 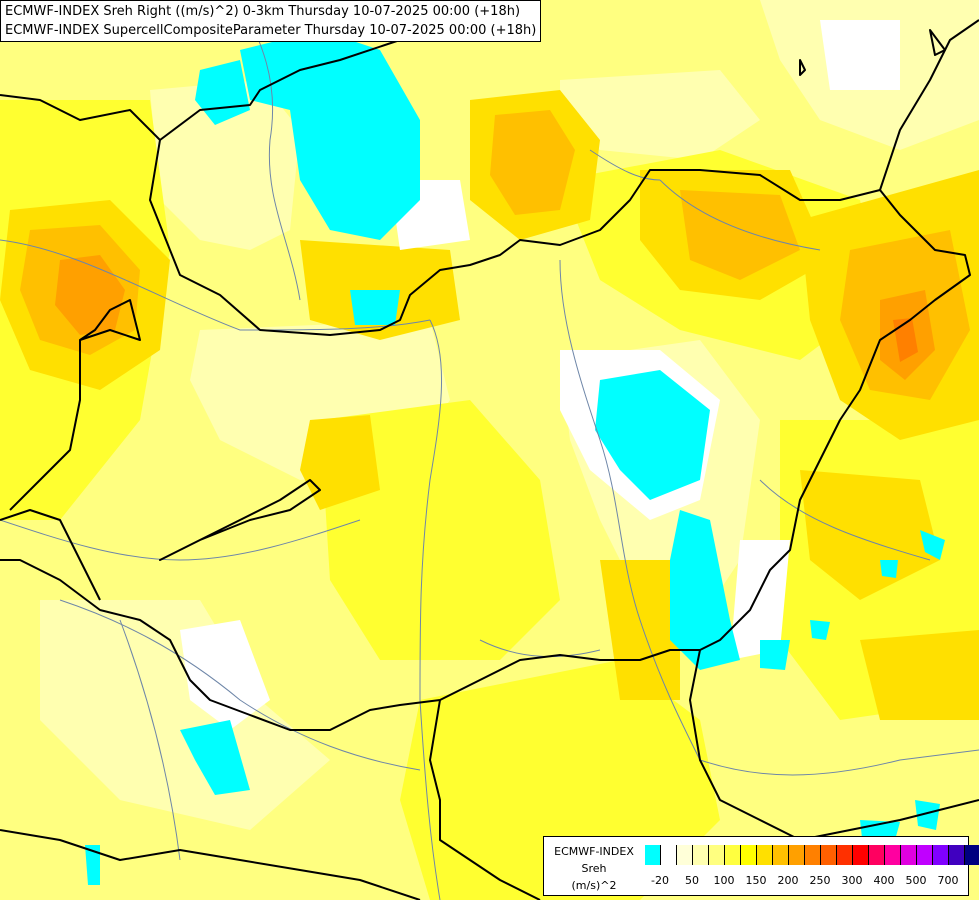 What do you see at coordinates (905, 340) in the screenshot?
I see `field-deeporange-romania` at bounding box center [905, 340].